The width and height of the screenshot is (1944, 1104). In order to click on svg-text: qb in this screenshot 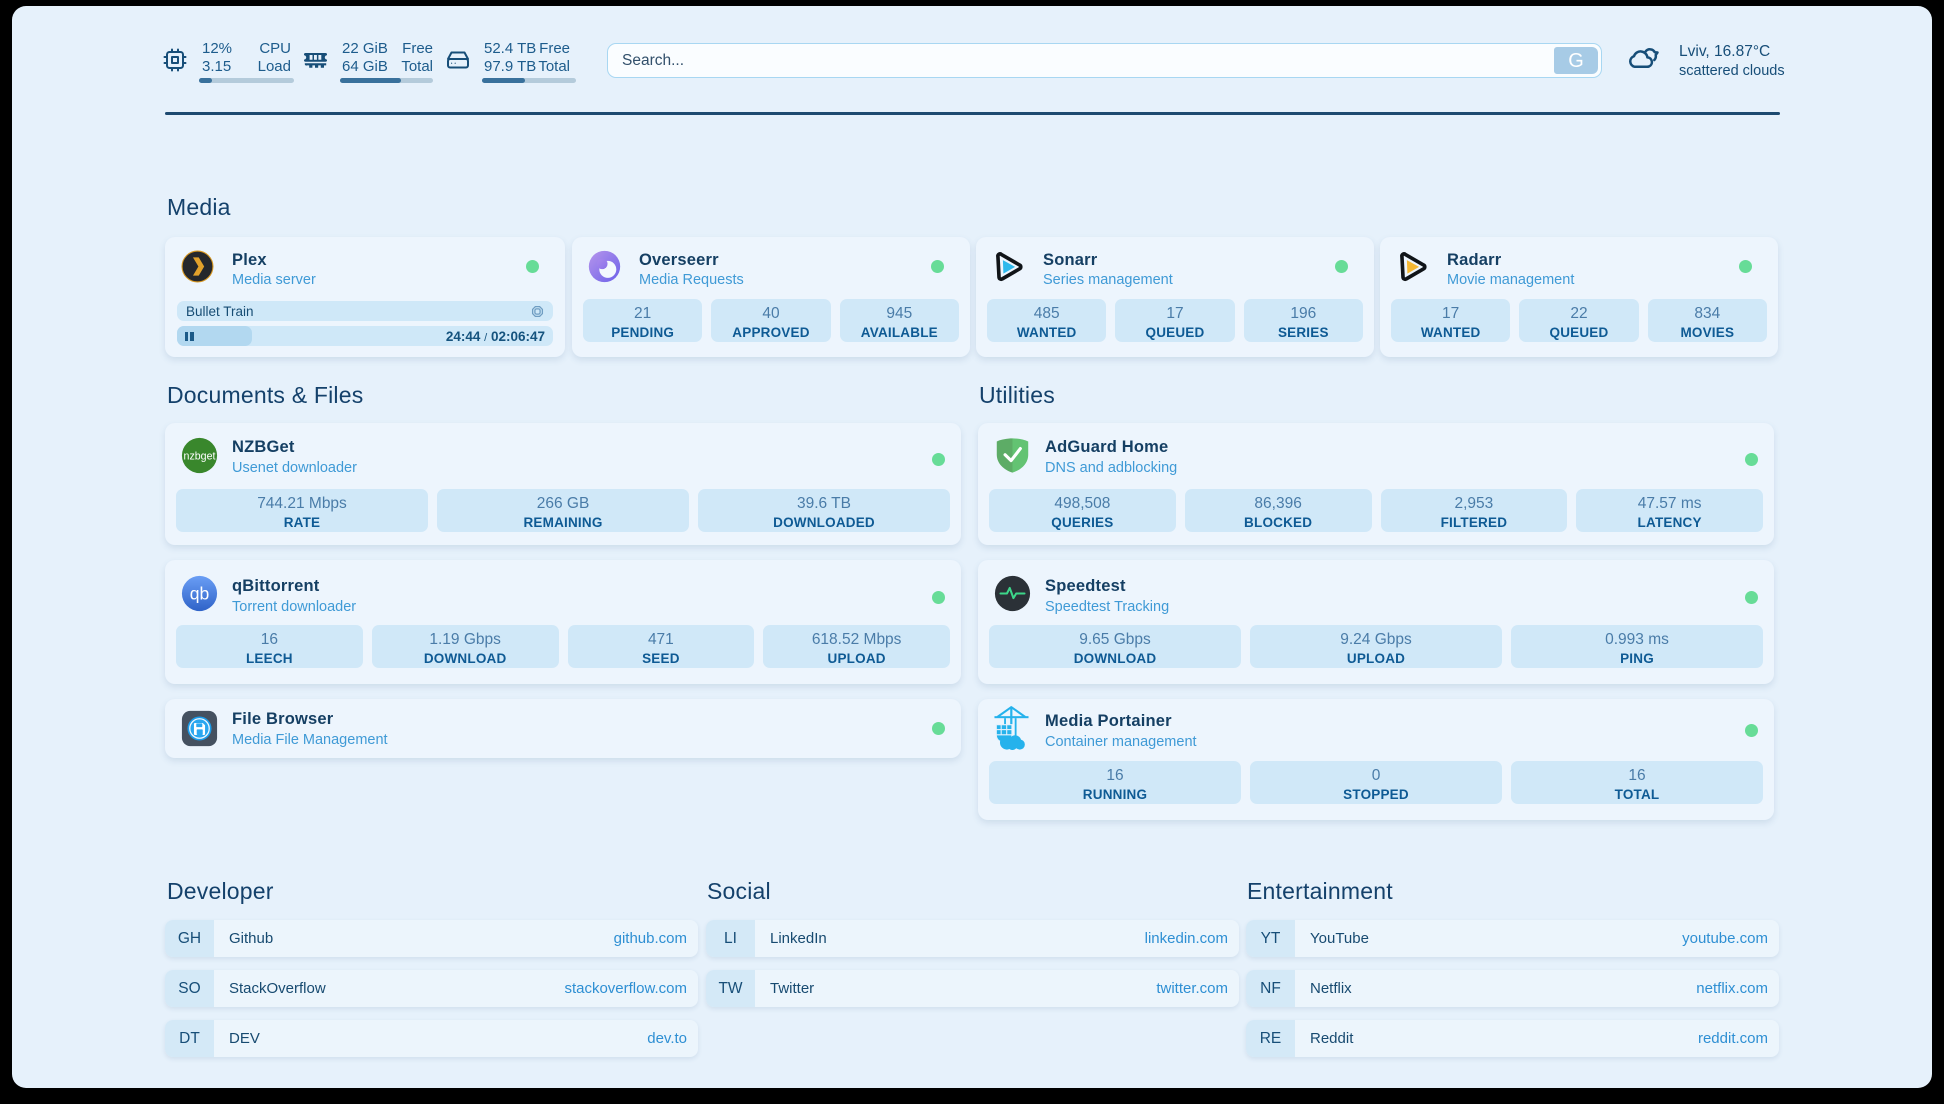, I will do `click(200, 594)`.